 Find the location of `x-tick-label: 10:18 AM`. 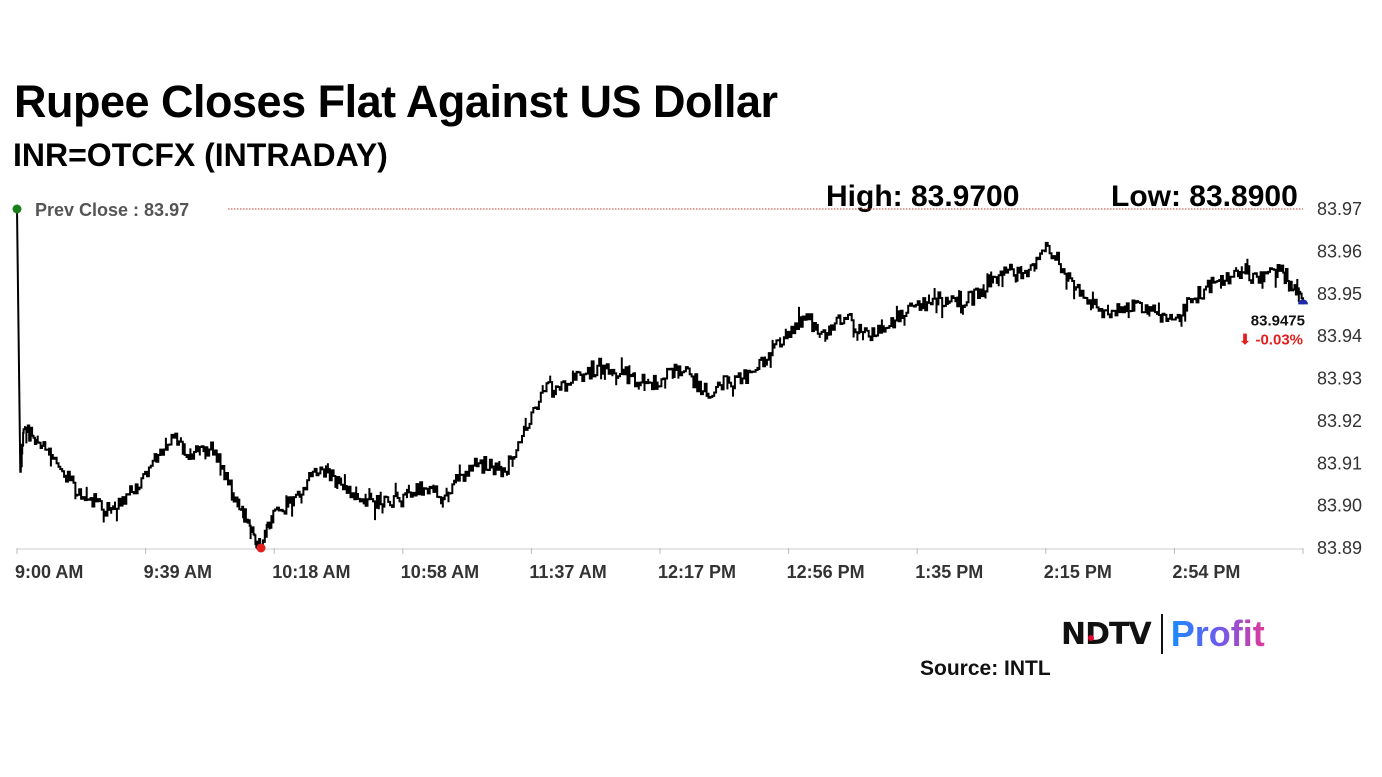

x-tick-label: 10:18 AM is located at coordinates (311, 572).